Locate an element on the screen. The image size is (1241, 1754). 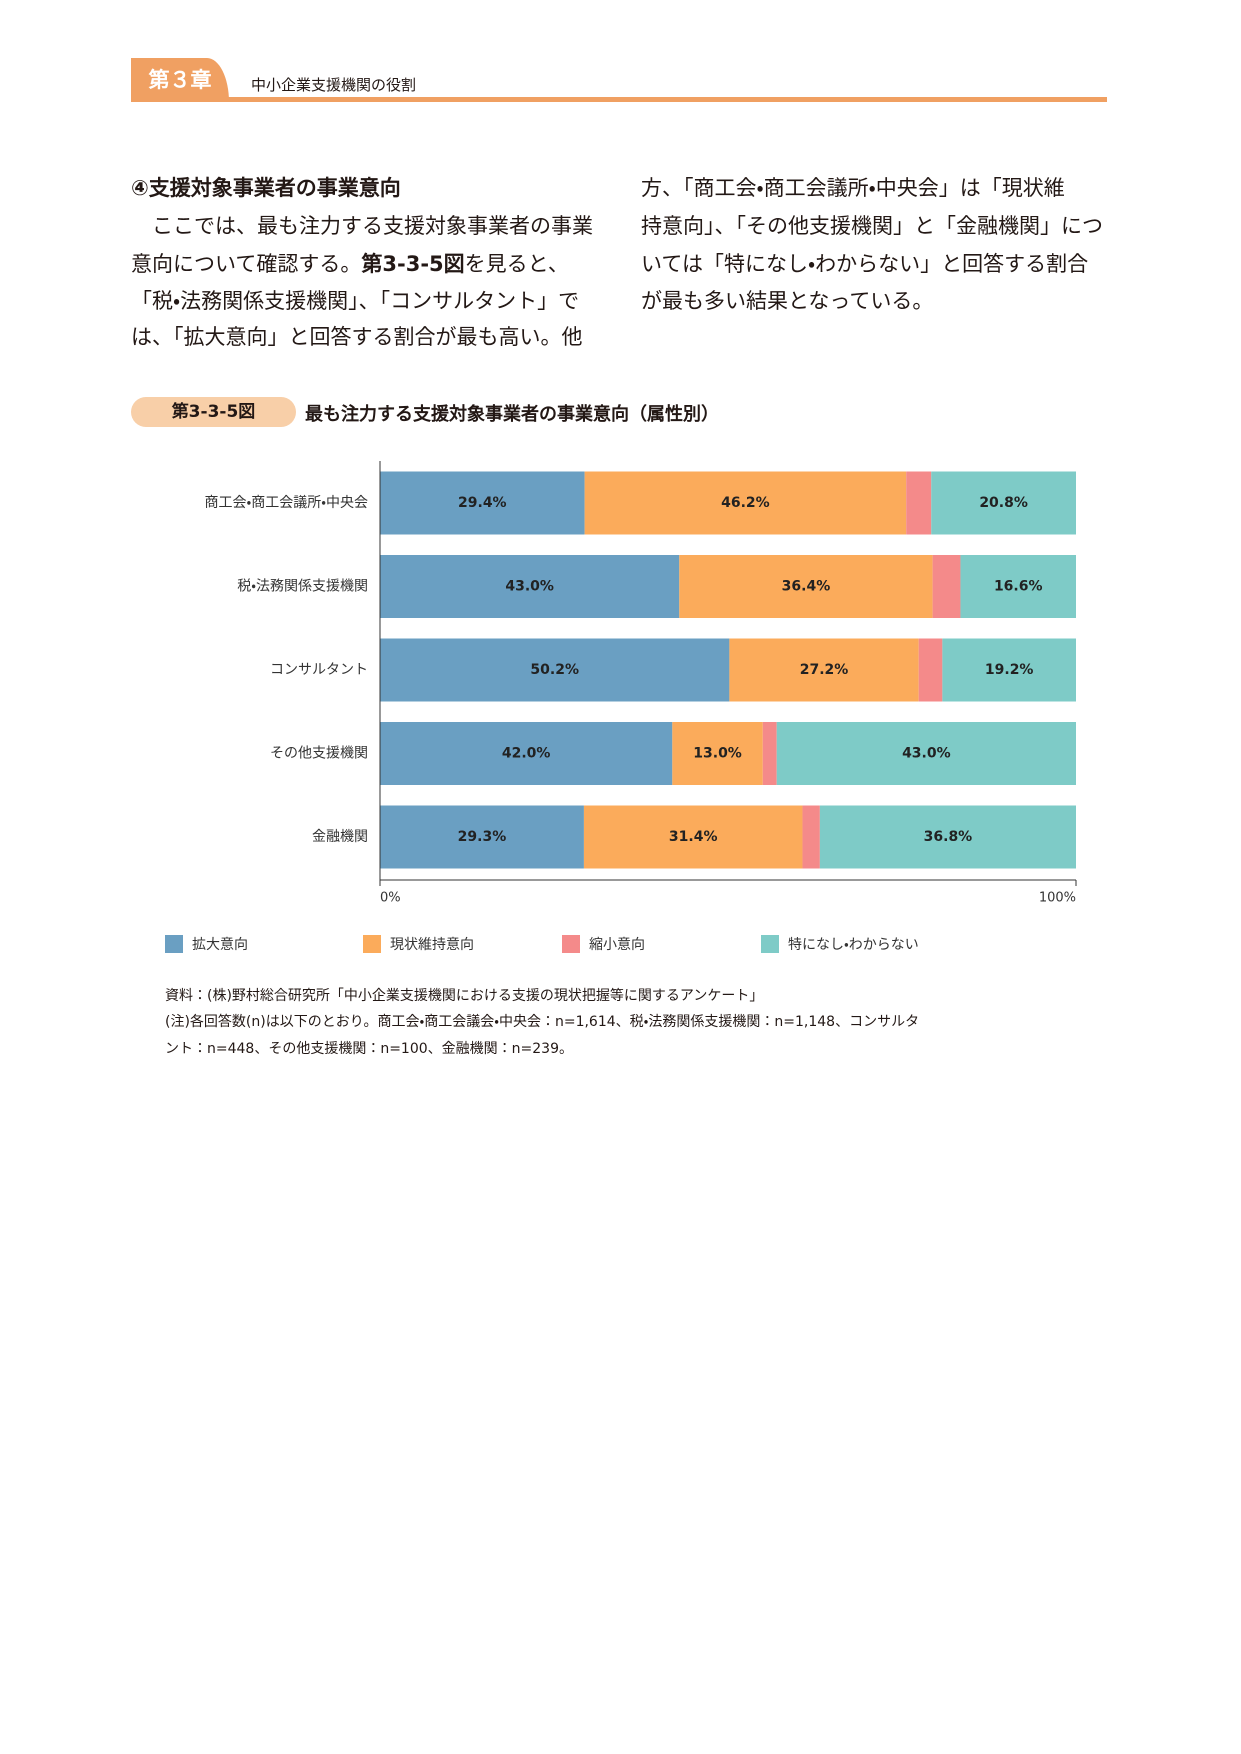
text-line: いては「特になし・わからない」と回答する割合 is located at coordinates (865, 264).